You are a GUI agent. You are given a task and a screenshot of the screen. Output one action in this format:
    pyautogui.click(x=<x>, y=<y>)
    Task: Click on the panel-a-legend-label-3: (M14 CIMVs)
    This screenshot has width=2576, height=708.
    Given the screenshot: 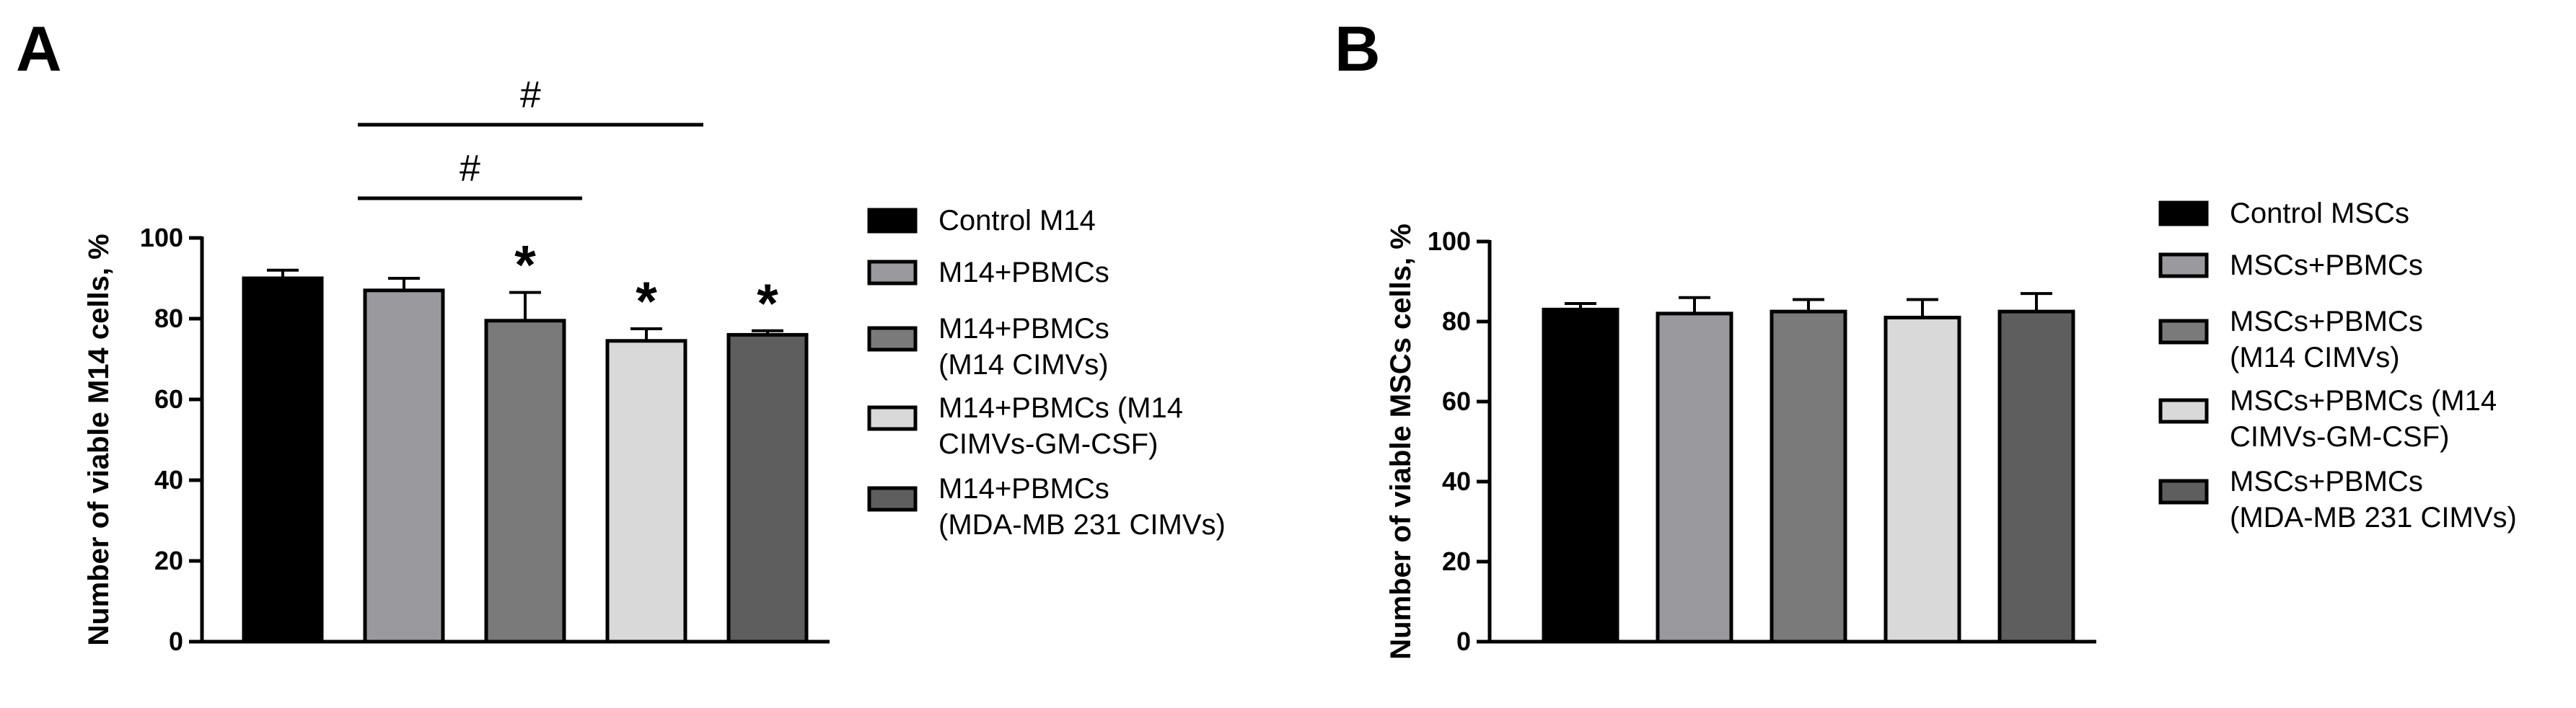 What is the action you would take?
    pyautogui.click(x=1023, y=365)
    